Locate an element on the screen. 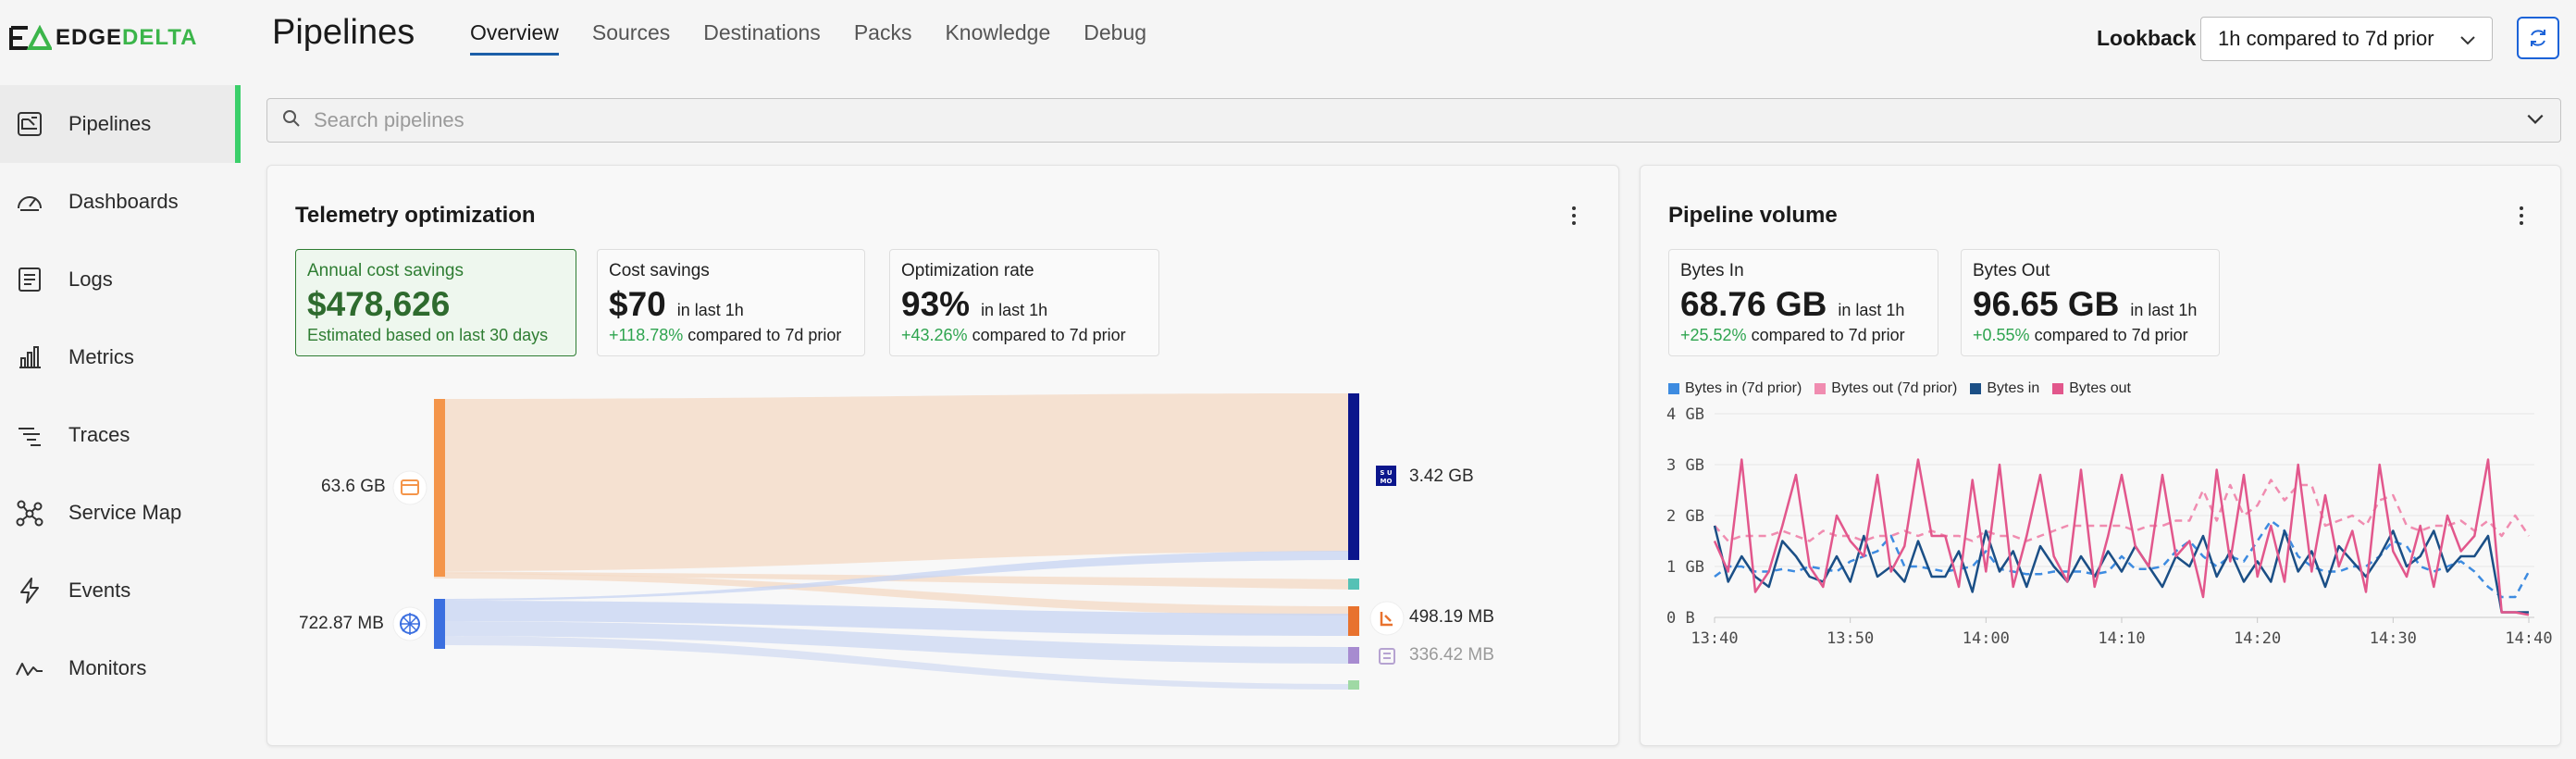  sidebar-item-logs: Logs is located at coordinates (120, 280).